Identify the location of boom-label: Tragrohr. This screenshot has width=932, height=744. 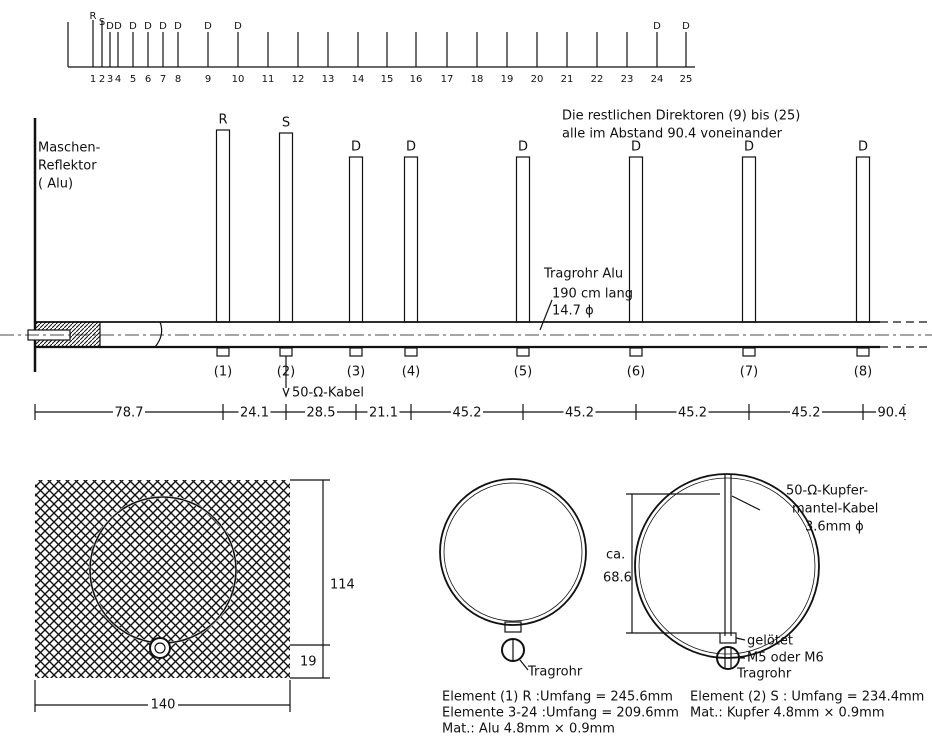
(555, 672).